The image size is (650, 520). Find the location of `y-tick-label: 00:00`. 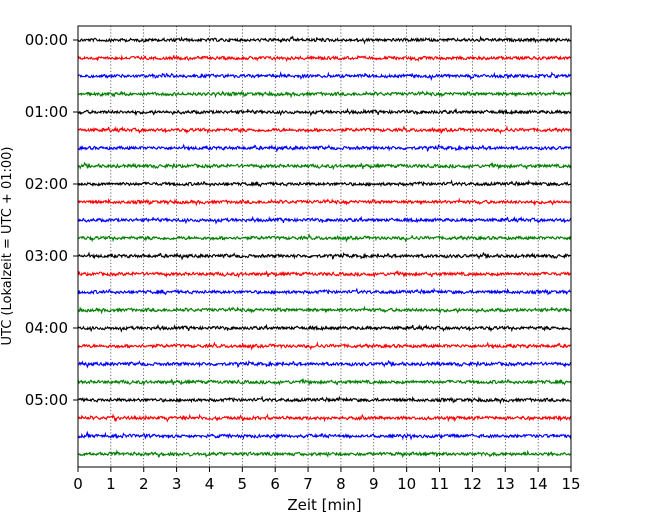

y-tick-label: 00:00 is located at coordinates (46, 40).